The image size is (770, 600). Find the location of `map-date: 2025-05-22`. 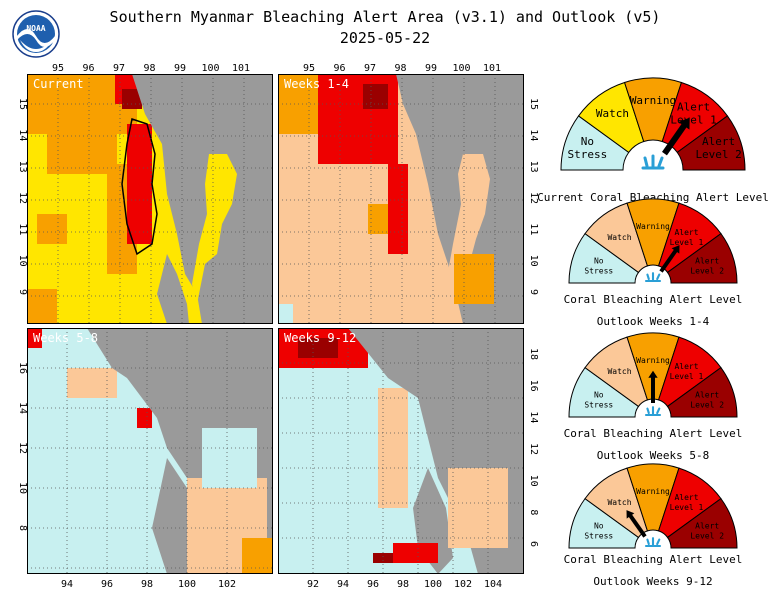

map-date: 2025-05-22 is located at coordinates (385, 38).